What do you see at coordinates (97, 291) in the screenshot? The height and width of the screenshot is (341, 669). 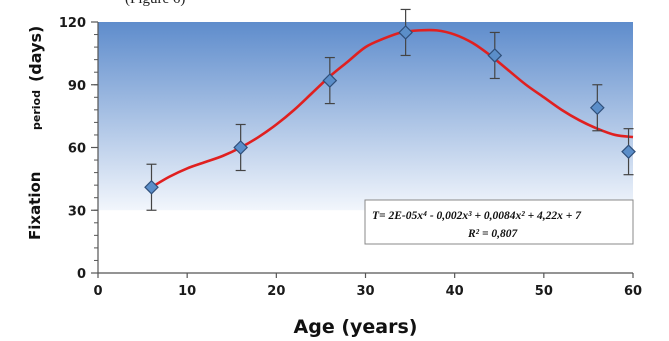 I see `x-tick-label: 0` at bounding box center [97, 291].